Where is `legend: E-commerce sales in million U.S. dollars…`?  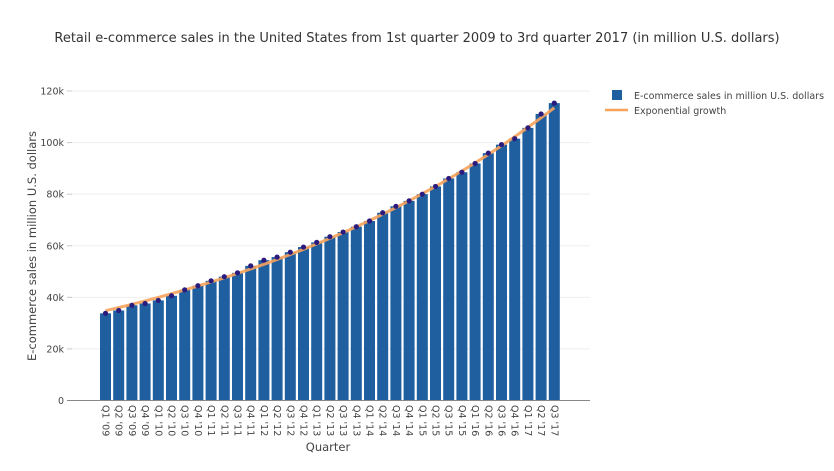
legend: E-commerce sales in million U.S. dollars… is located at coordinates (714, 103).